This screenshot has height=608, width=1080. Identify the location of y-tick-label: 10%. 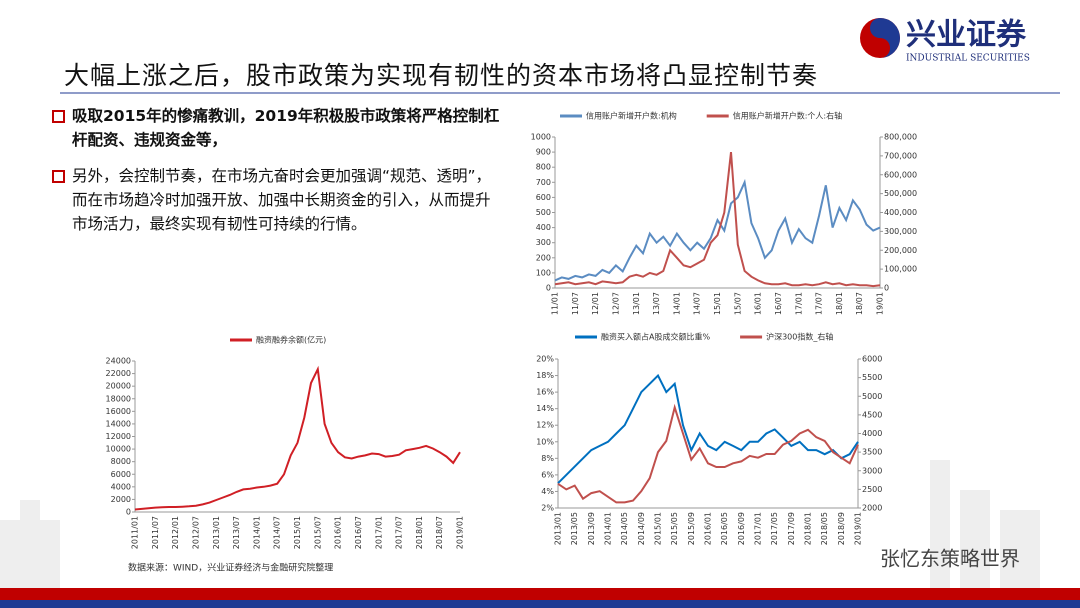
(545, 441).